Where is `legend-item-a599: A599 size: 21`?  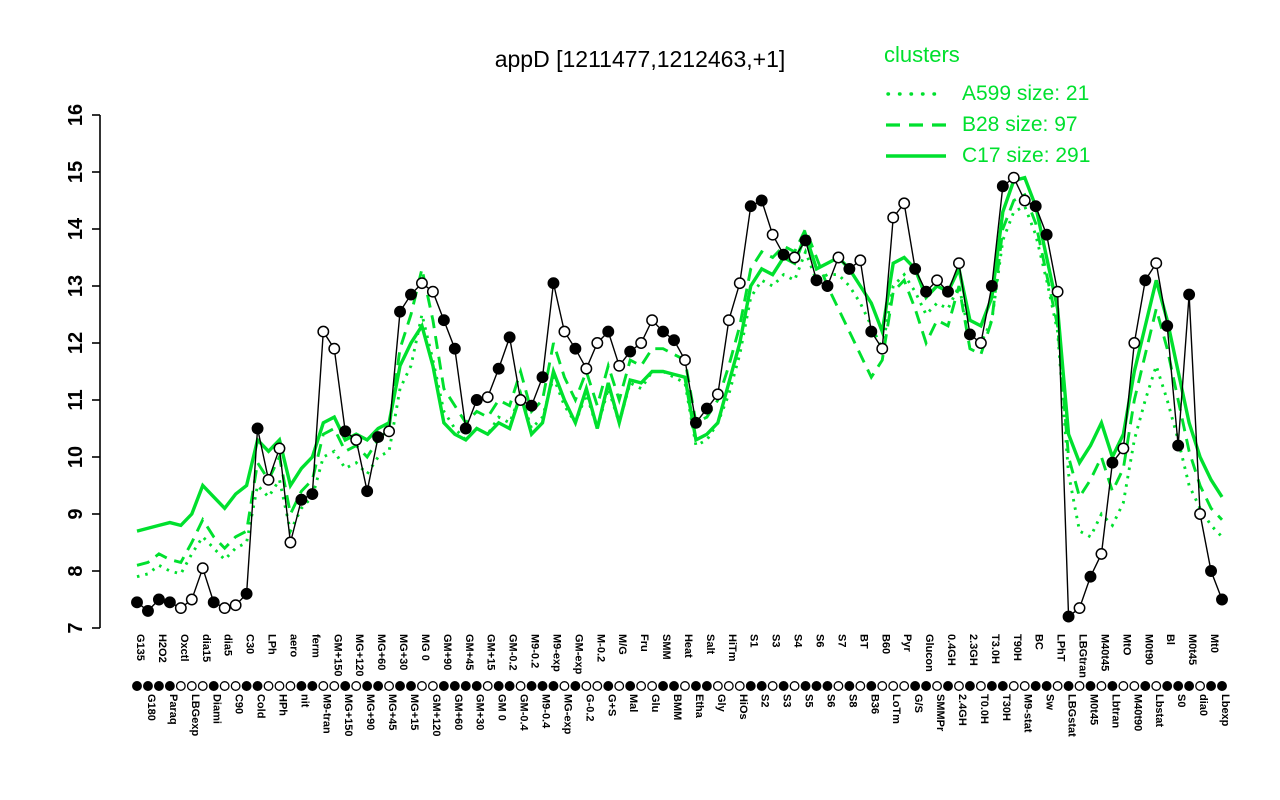
legend-item-a599: A599 size: 21 is located at coordinates (987, 93).